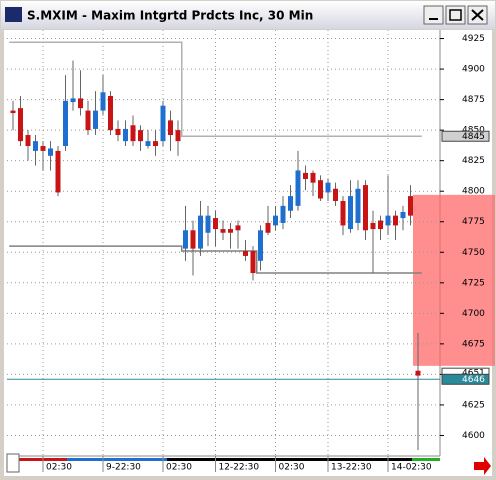 The height and width of the screenshot is (480, 496). I want to click on y-tick-label: 4925, so click(473, 39).